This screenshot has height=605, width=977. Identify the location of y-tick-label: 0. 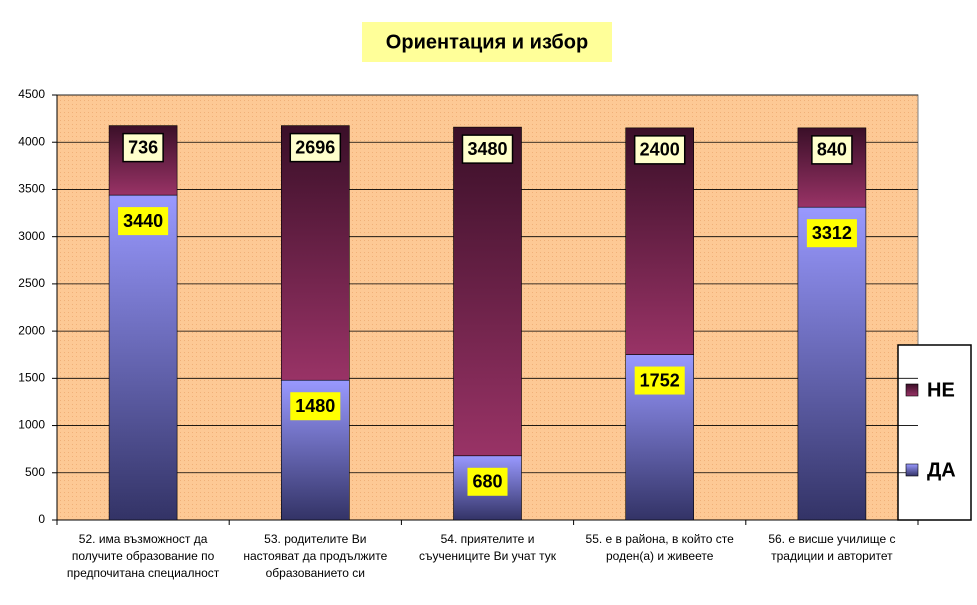
(41, 519).